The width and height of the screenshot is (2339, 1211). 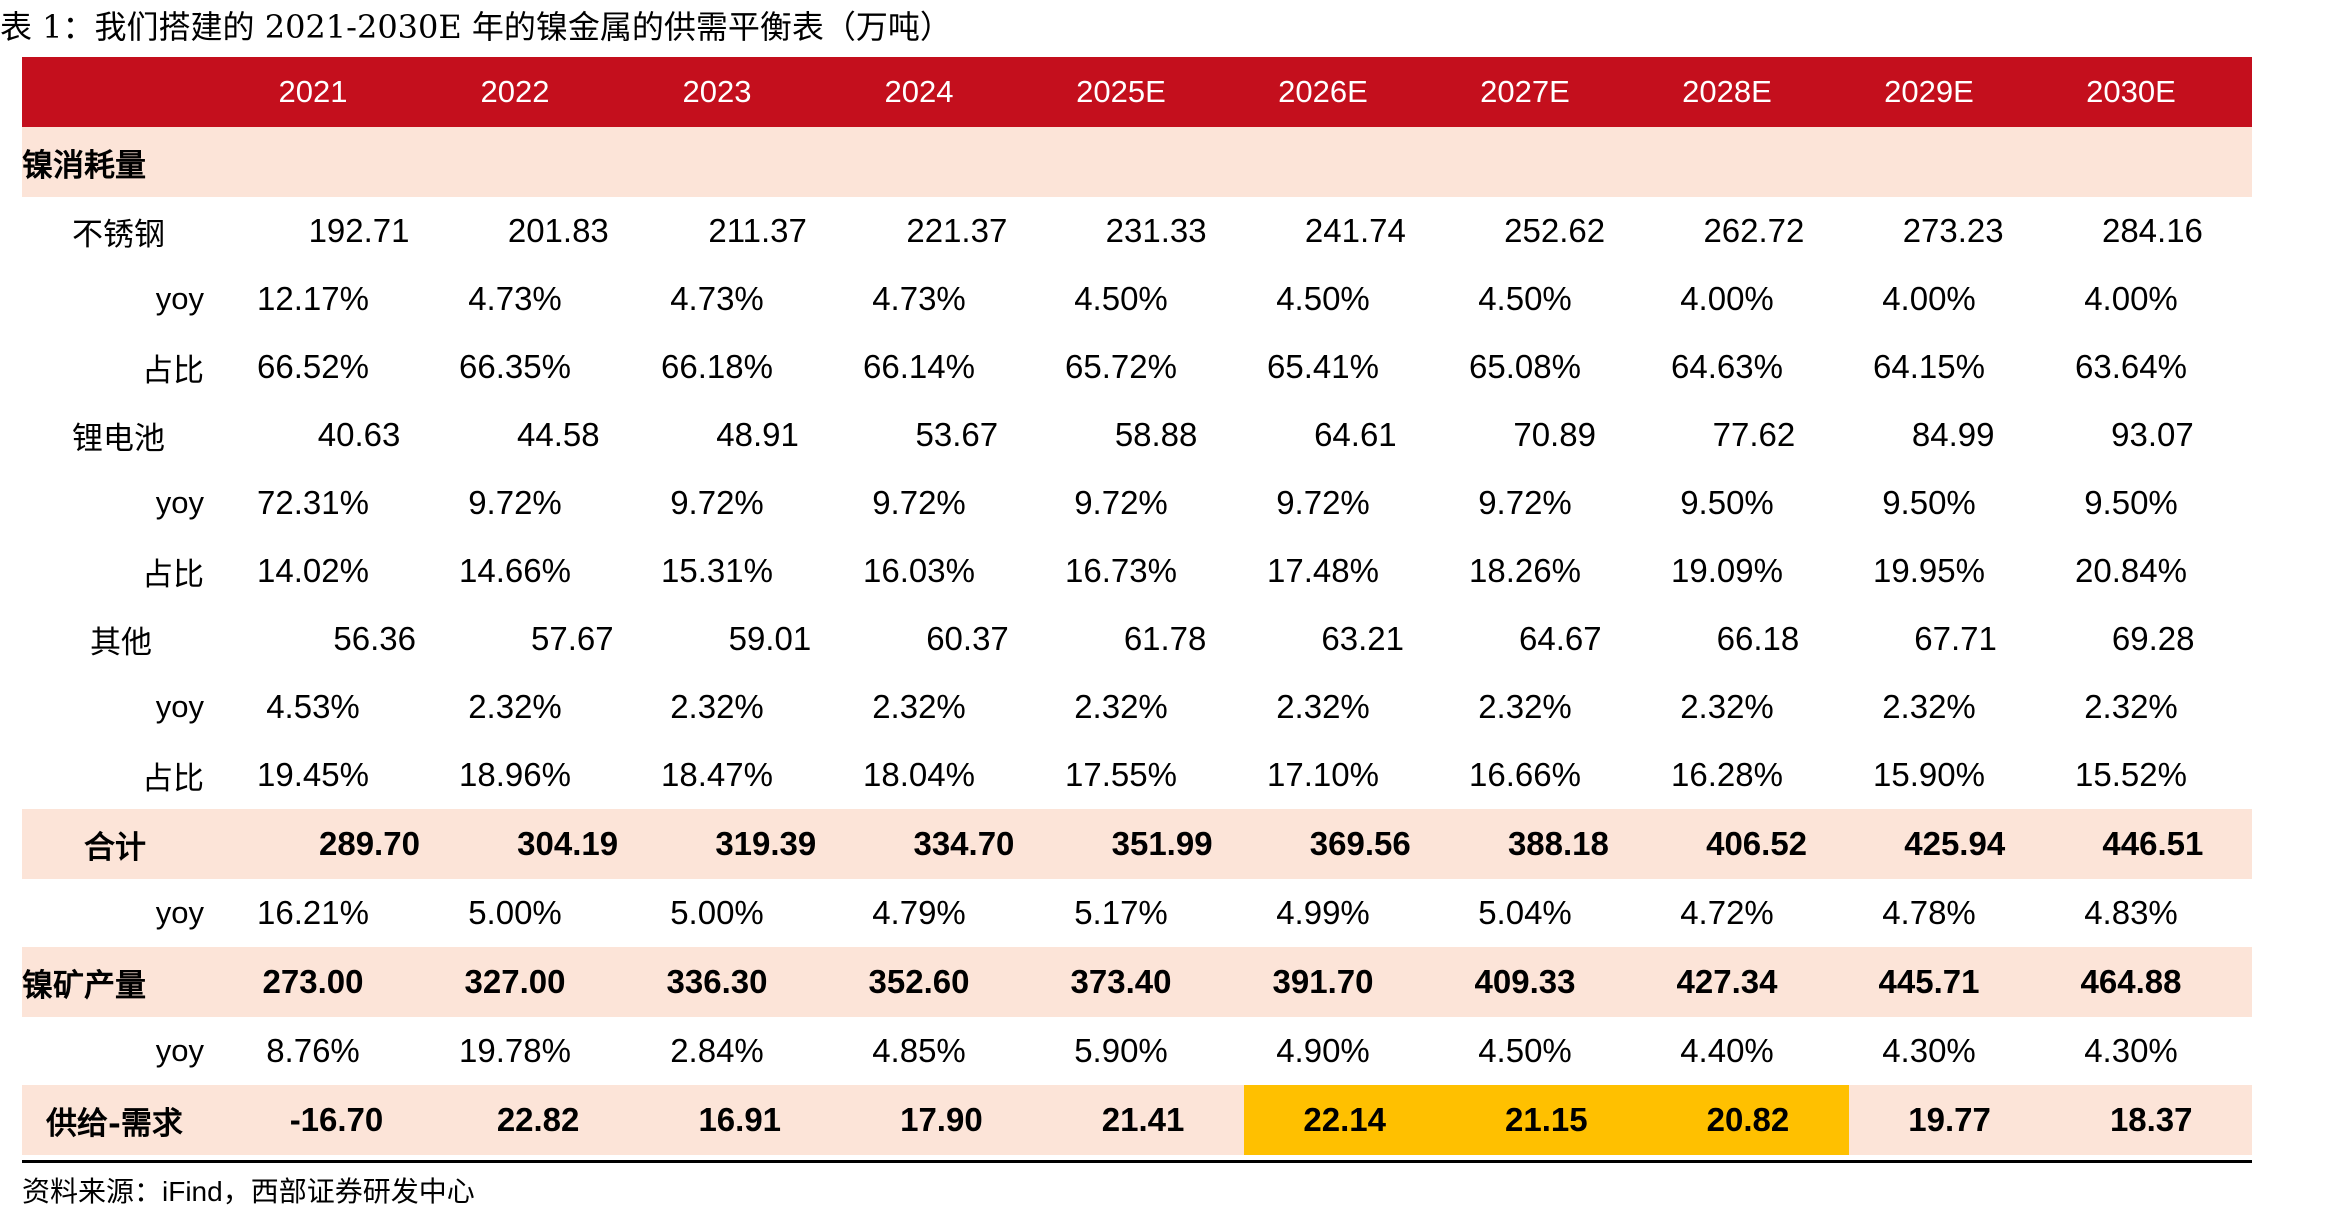 I want to click on table-cell: 66.52%, so click(x=313, y=366).